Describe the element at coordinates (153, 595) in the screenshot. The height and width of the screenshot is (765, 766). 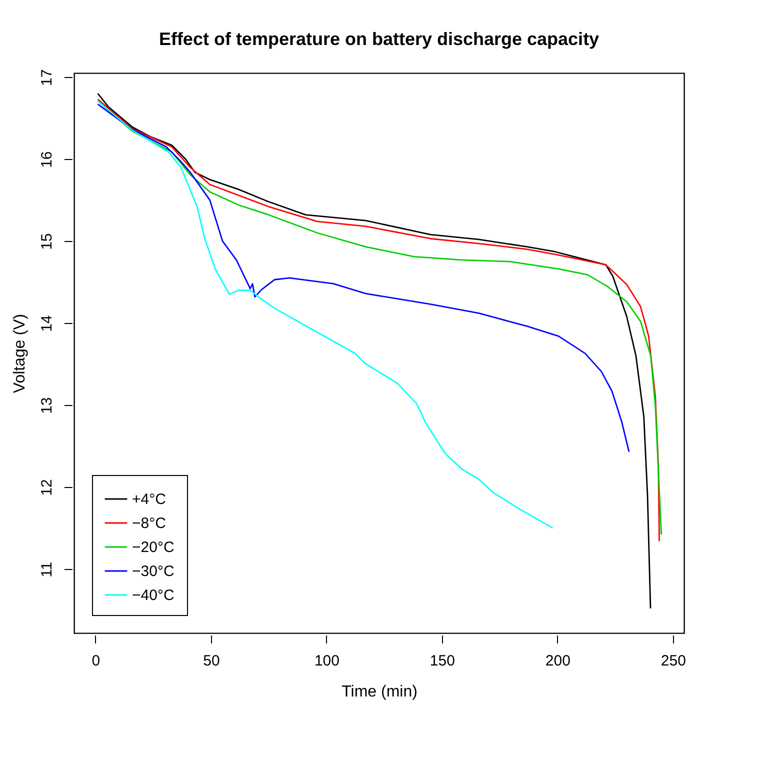
I see `legend-label: −40°C` at that location.